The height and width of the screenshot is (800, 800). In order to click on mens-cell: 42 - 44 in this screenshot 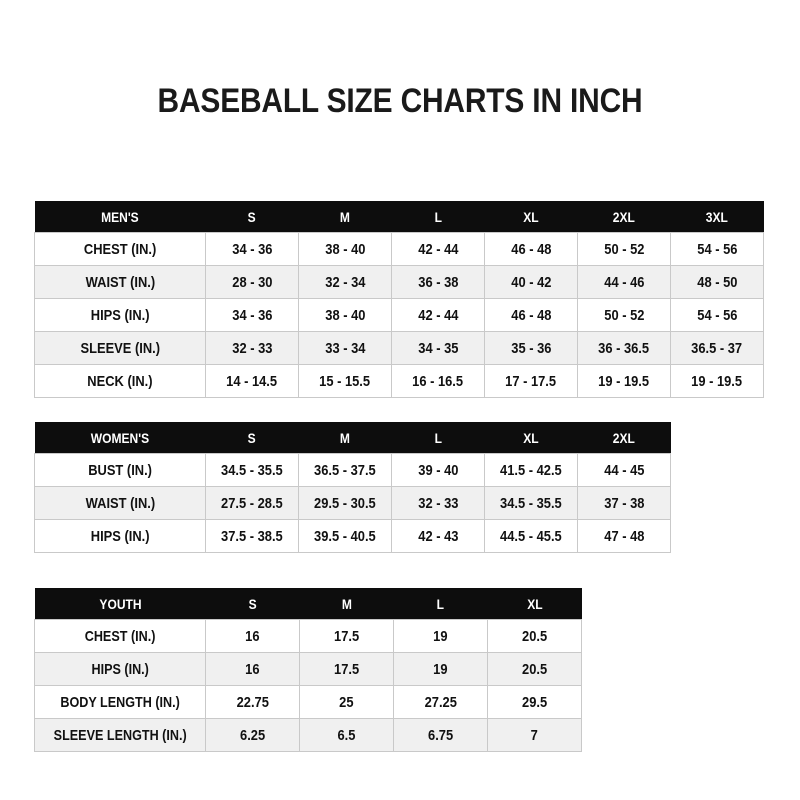, I will do `click(438, 315)`.